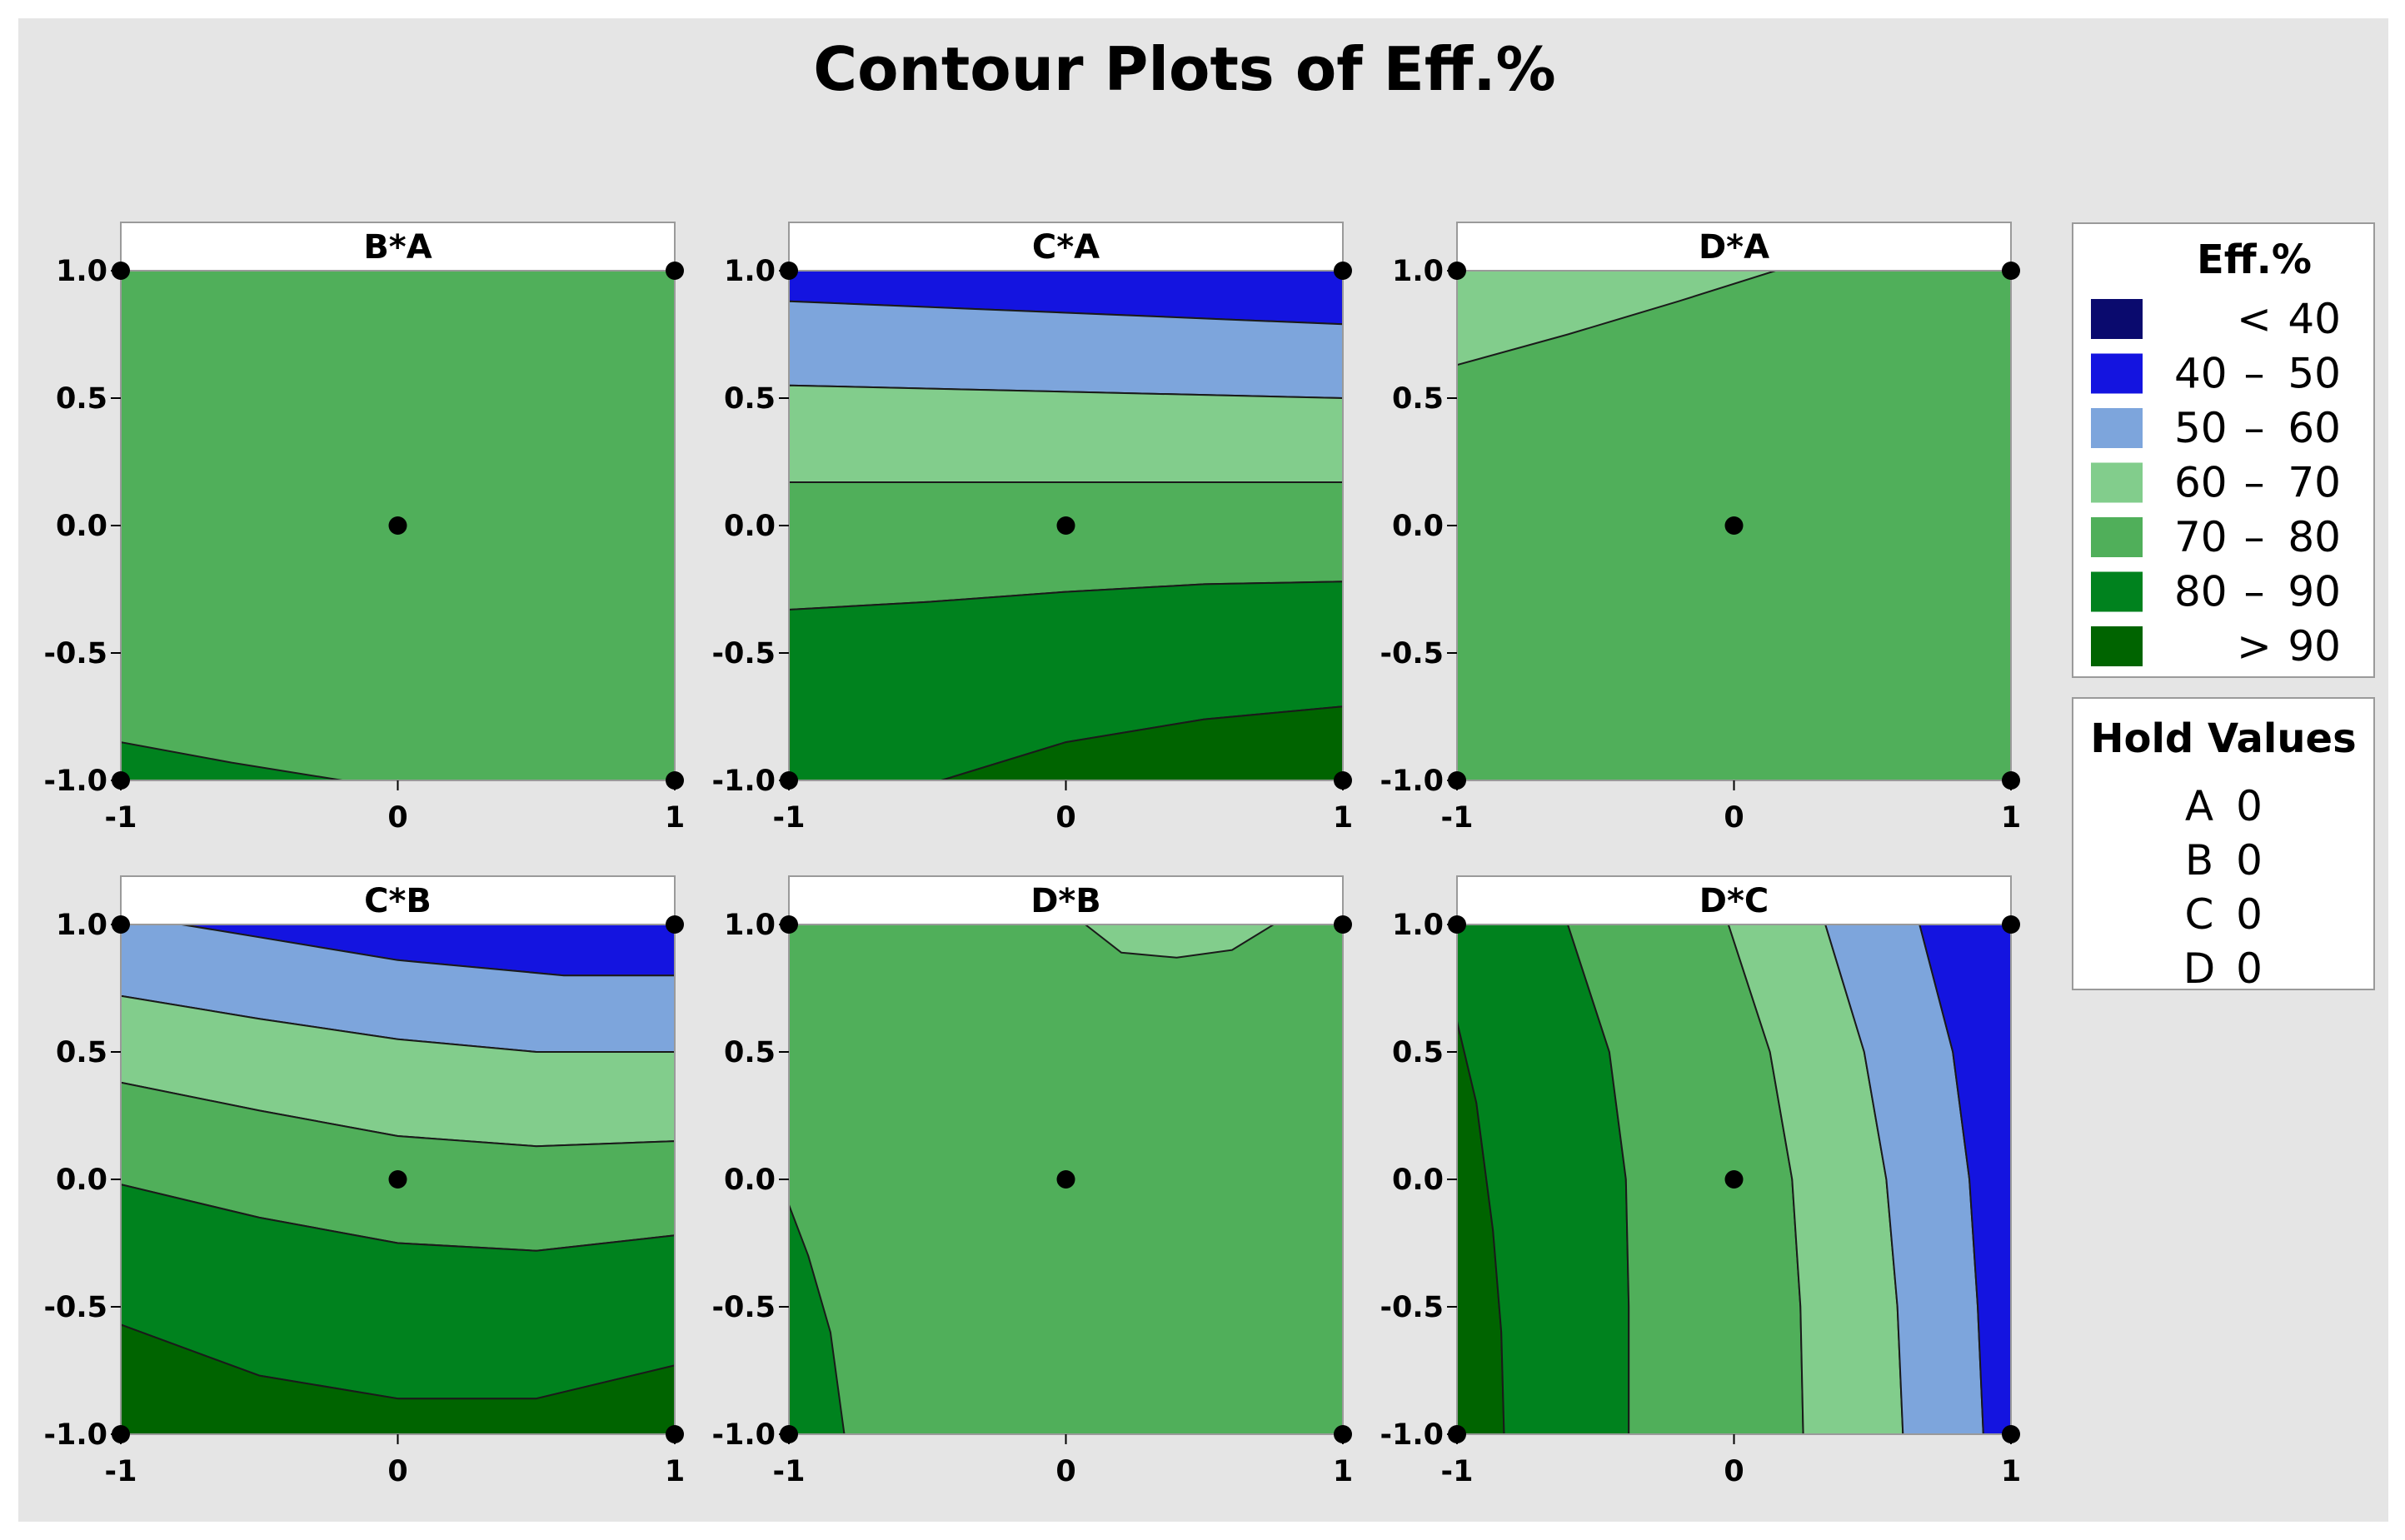 The width and height of the screenshot is (2405, 1540). Describe the element at coordinates (2314, 537) in the screenshot. I see `legend-label-high: 80` at that location.